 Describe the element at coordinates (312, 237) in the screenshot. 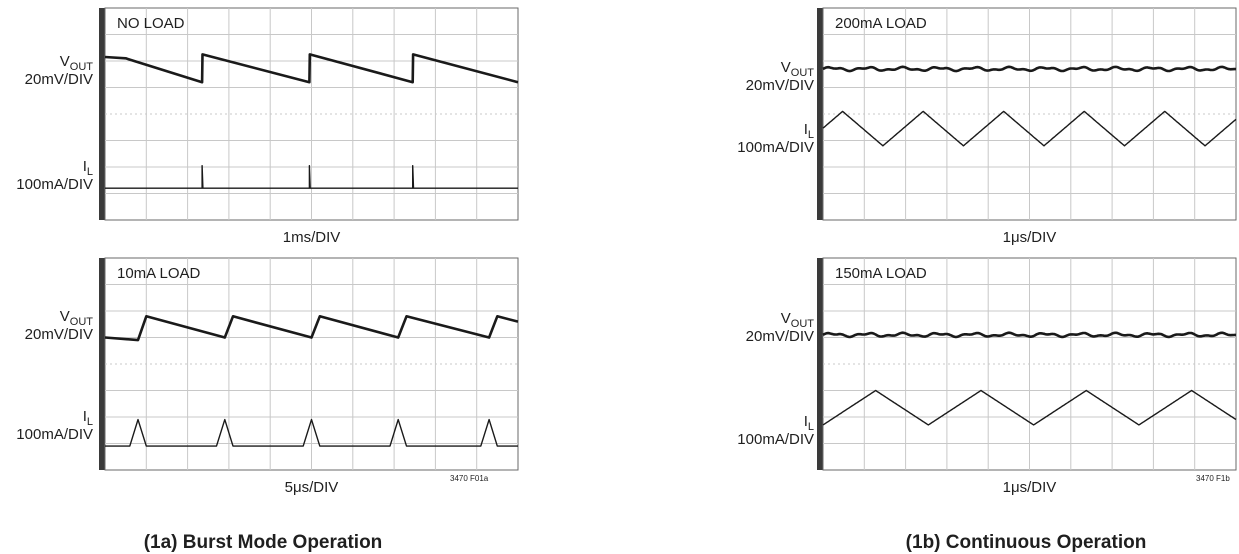

I see `timebase-label: 1ms/DIV` at that location.